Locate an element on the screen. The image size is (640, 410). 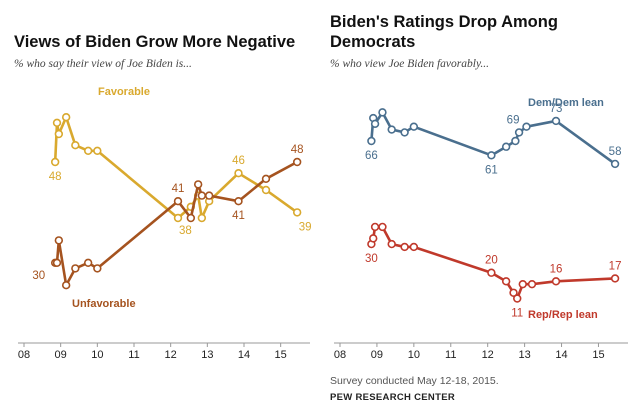
series-name-label: Rep/Rep lean is located at coordinates (563, 315).